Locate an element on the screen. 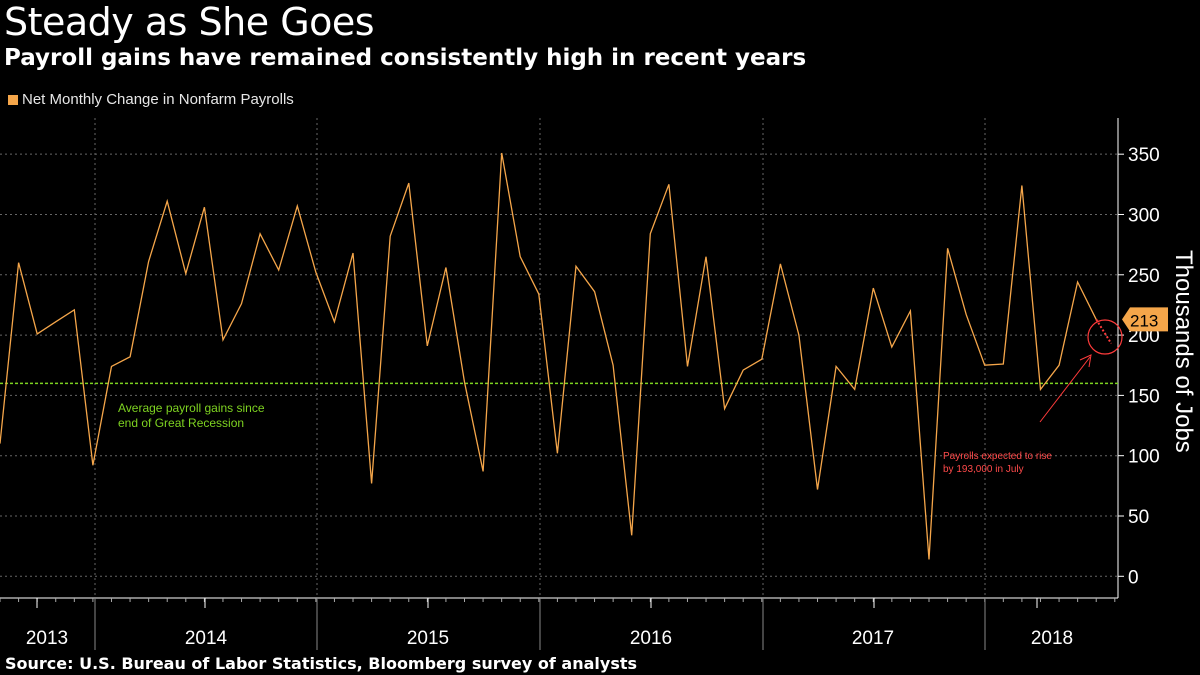 The height and width of the screenshot is (675, 1200). y-tick-label: 50 is located at coordinates (1138, 517).